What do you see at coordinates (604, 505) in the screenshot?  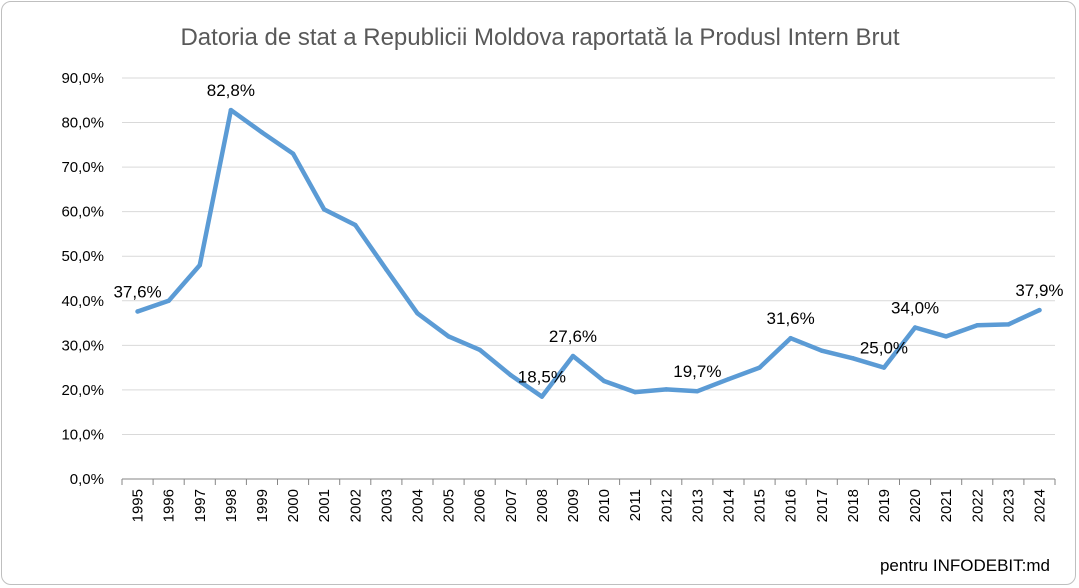 I see `x-tick-label: 2010` at bounding box center [604, 505].